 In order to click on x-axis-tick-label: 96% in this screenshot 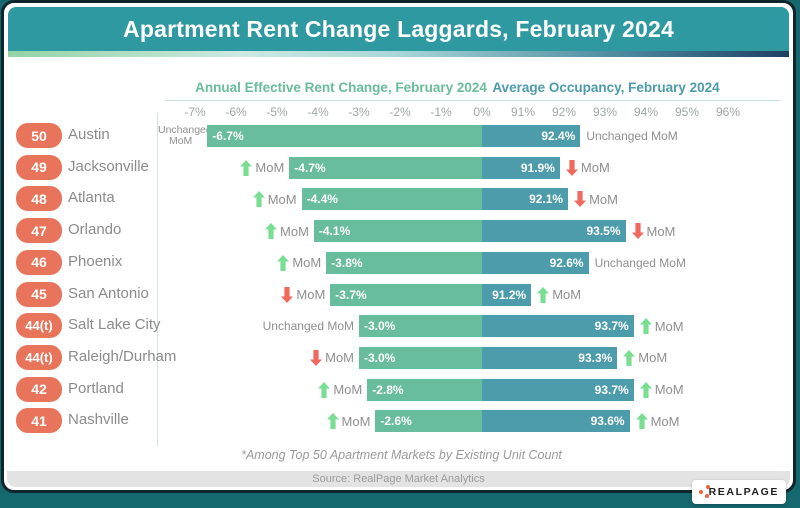, I will do `click(728, 112)`.